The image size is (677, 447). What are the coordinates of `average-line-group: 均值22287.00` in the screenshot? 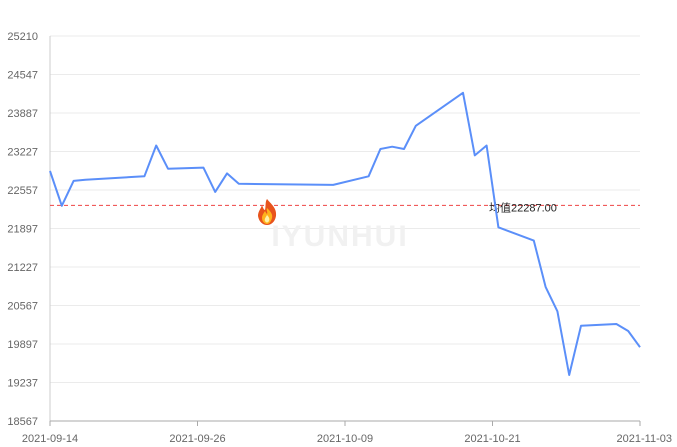 It's located at (345, 207).